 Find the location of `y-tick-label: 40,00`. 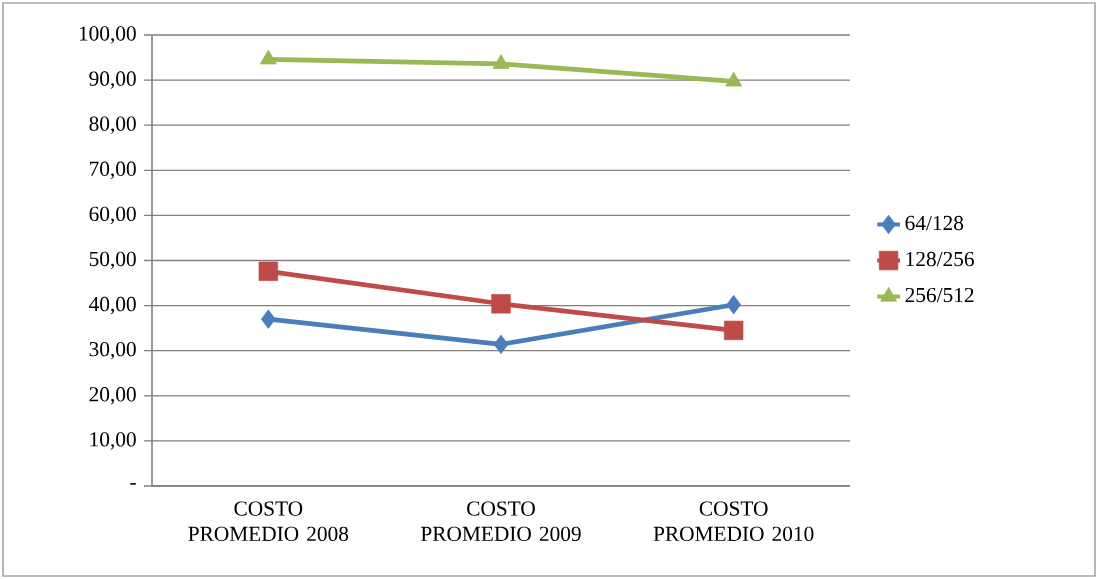

y-tick-label: 40,00 is located at coordinates (112, 305).